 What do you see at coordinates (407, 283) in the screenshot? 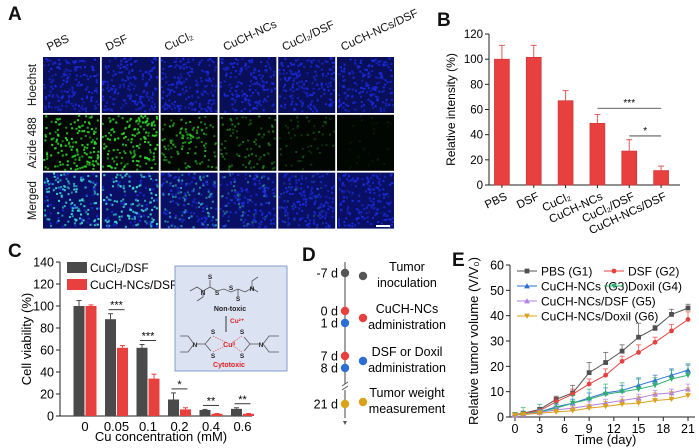
I see `timeline-legend-text: inoculation` at bounding box center [407, 283].